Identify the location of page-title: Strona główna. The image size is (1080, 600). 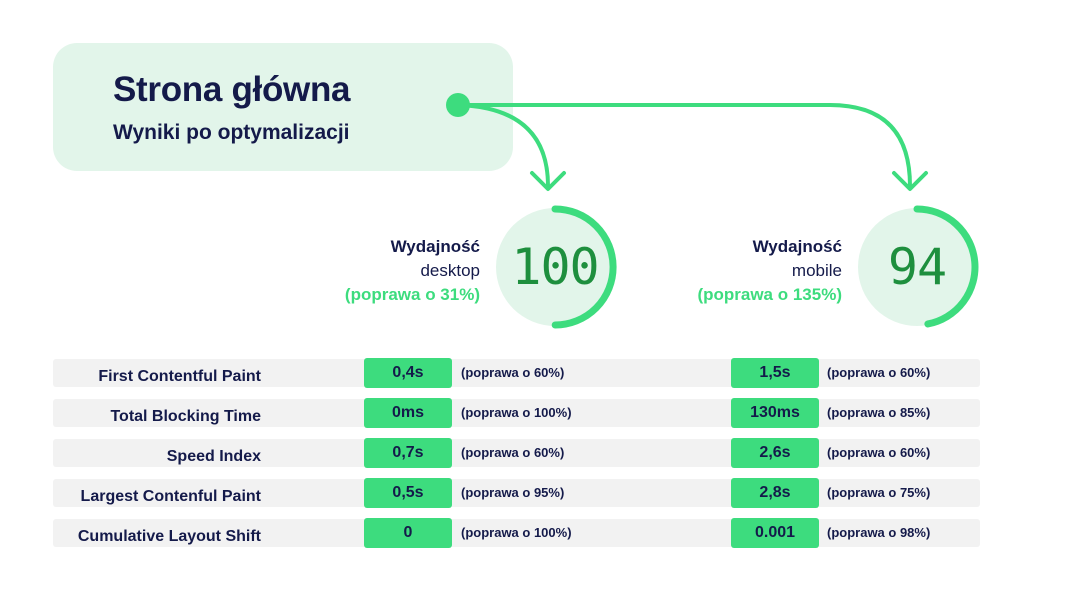
(232, 89).